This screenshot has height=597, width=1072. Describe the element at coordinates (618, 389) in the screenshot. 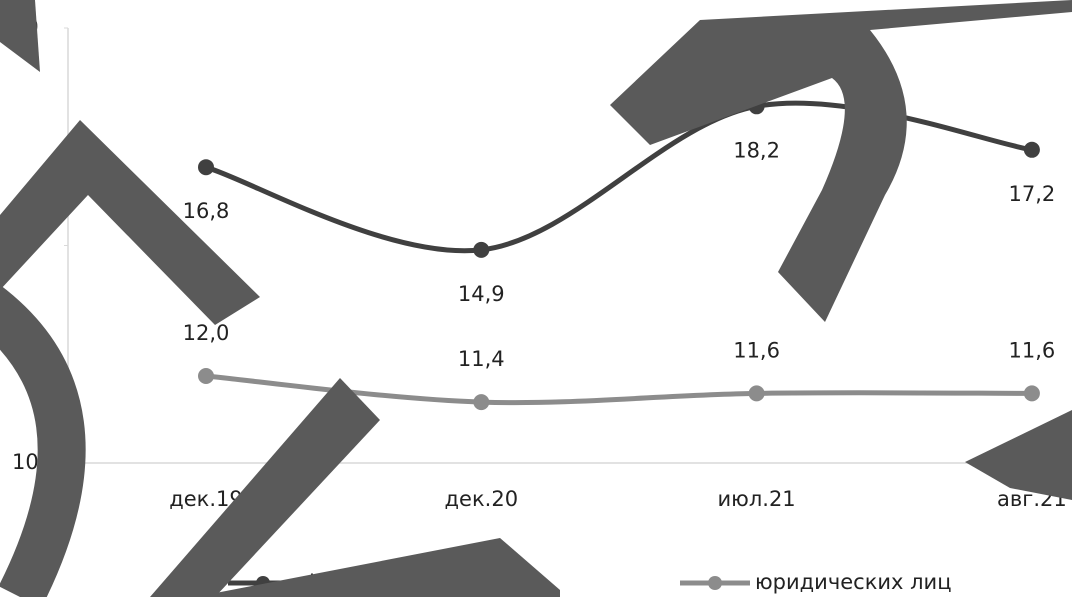

I see `series-line` at that location.